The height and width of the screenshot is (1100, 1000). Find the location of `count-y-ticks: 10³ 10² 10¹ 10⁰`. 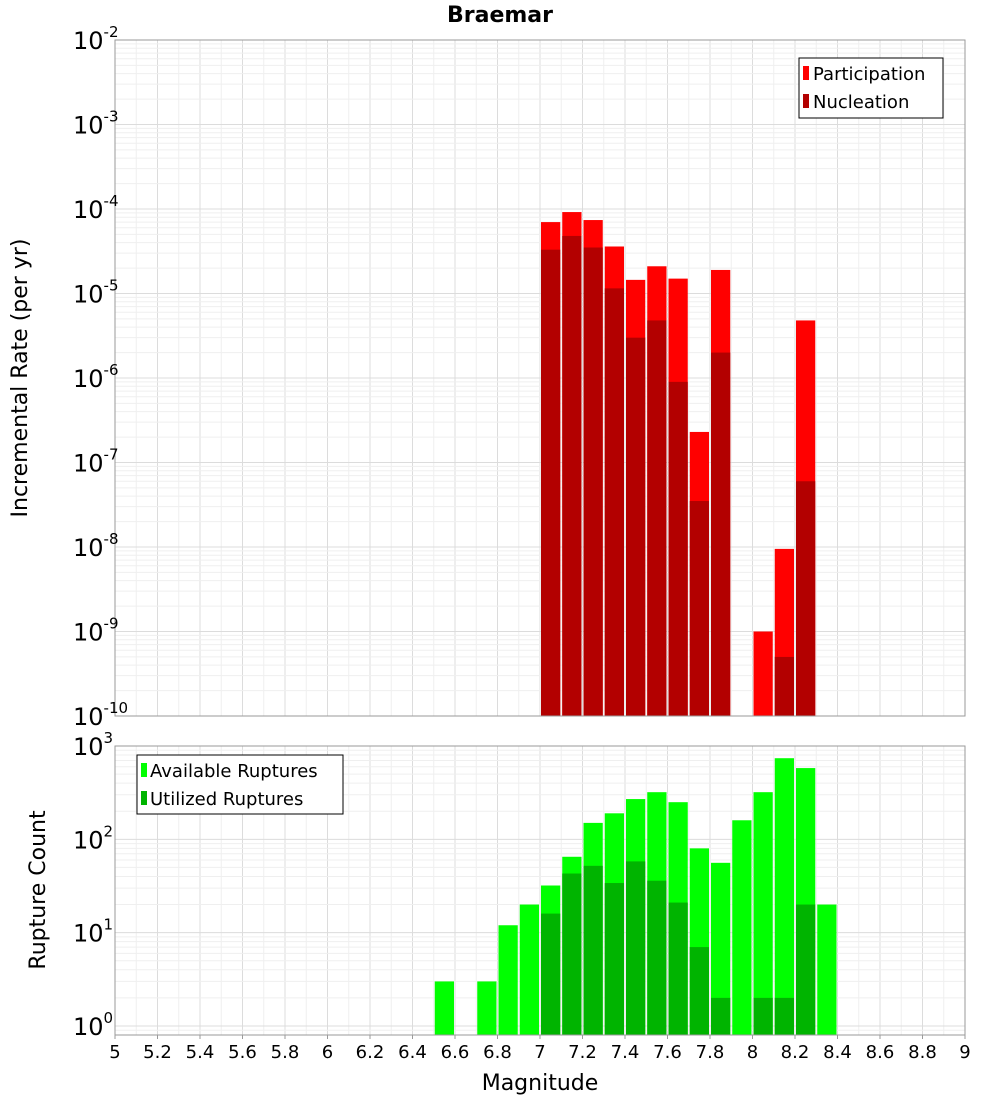

count-y-ticks: 10³ 10² 10¹ 10⁰ is located at coordinates (93, 885).